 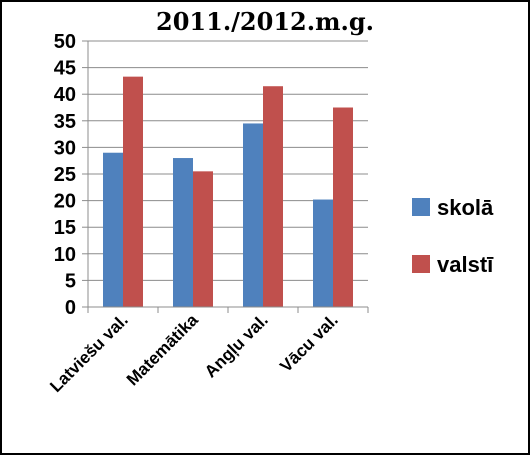 I want to click on bar-valstī-3, so click(x=273, y=196).